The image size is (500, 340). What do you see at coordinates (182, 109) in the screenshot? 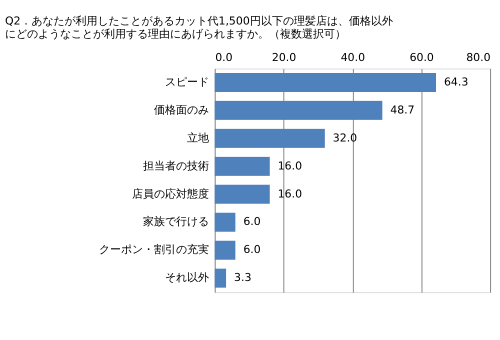
I see `y-tick-label: 価格面のみ` at bounding box center [182, 109].